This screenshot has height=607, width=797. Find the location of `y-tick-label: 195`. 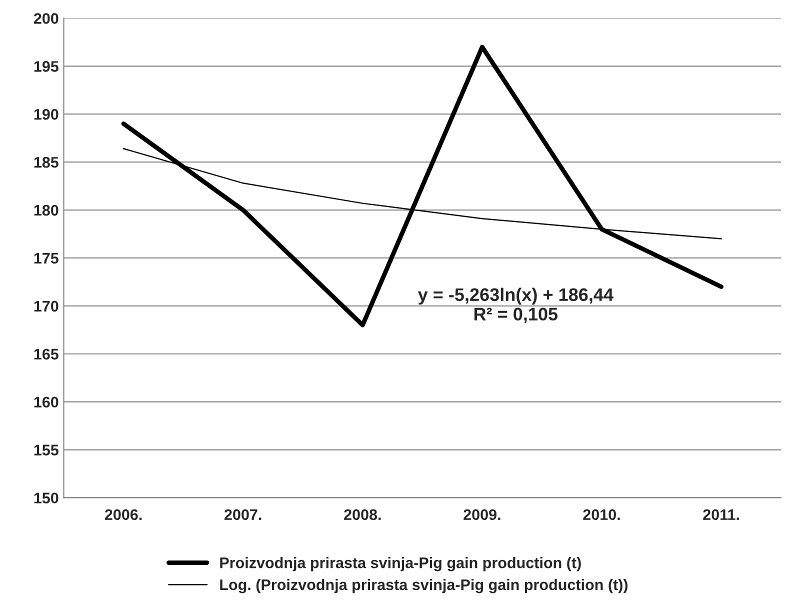

y-tick-label: 195 is located at coordinates (46, 66).